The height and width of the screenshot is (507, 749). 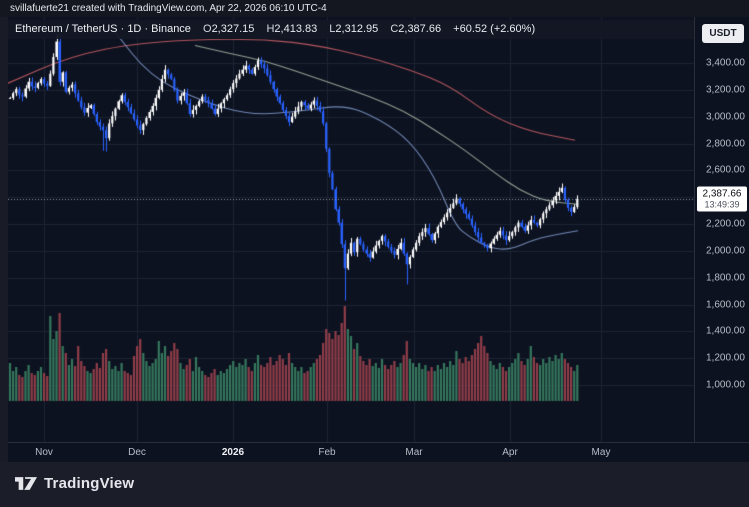 What do you see at coordinates (510, 452) in the screenshot?
I see `time-tick-month: Apr` at bounding box center [510, 452].